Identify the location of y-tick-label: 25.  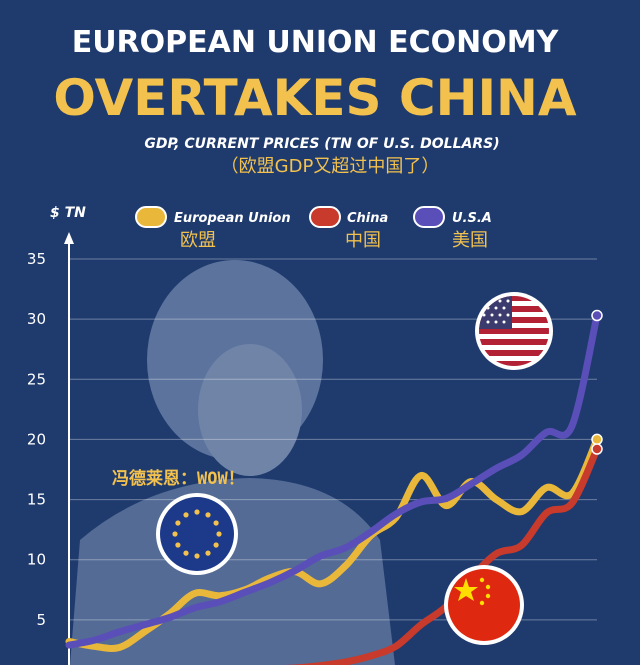
(36, 379).